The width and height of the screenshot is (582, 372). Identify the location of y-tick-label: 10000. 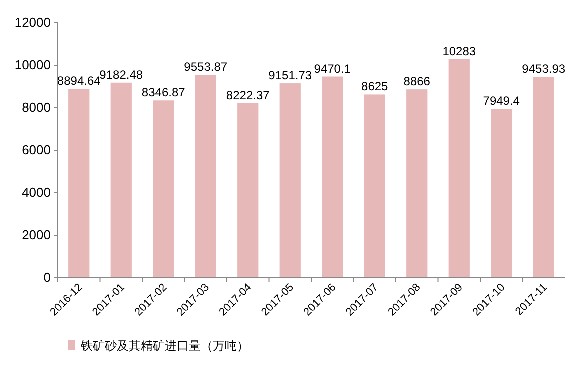
(32, 65).